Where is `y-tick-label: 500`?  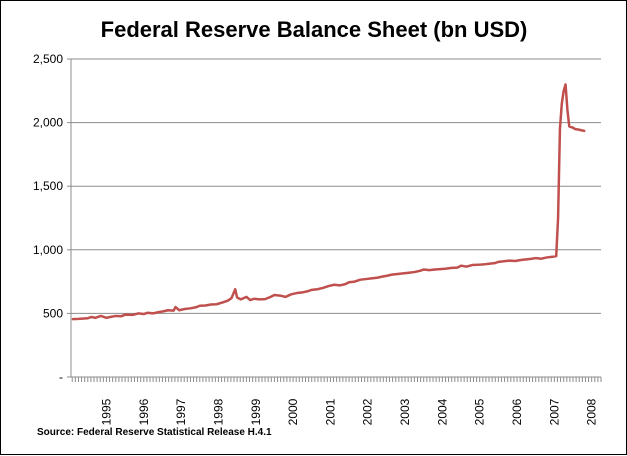
y-tick-label: 500 is located at coordinates (53, 313).